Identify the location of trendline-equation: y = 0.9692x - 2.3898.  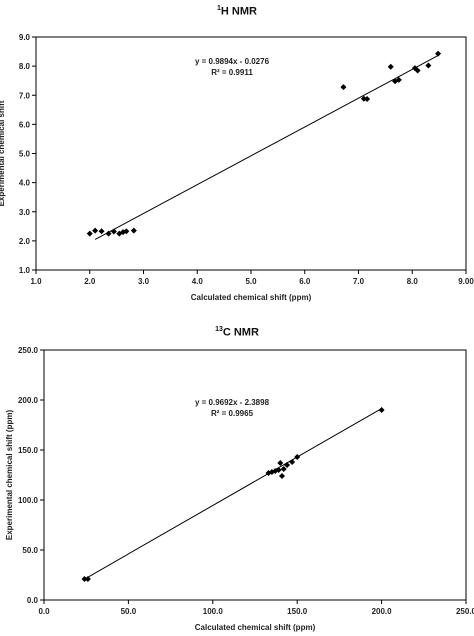
(232, 402).